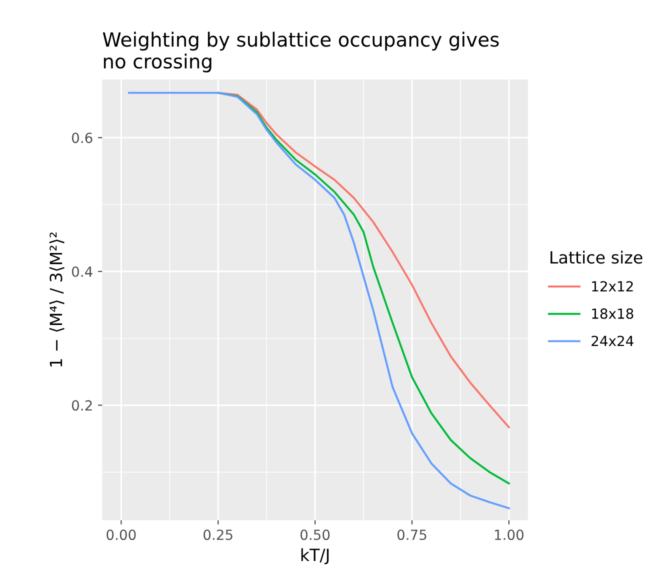 This screenshot has width=655, height=580. I want to click on x-tick-label: 0.50, so click(315, 535).